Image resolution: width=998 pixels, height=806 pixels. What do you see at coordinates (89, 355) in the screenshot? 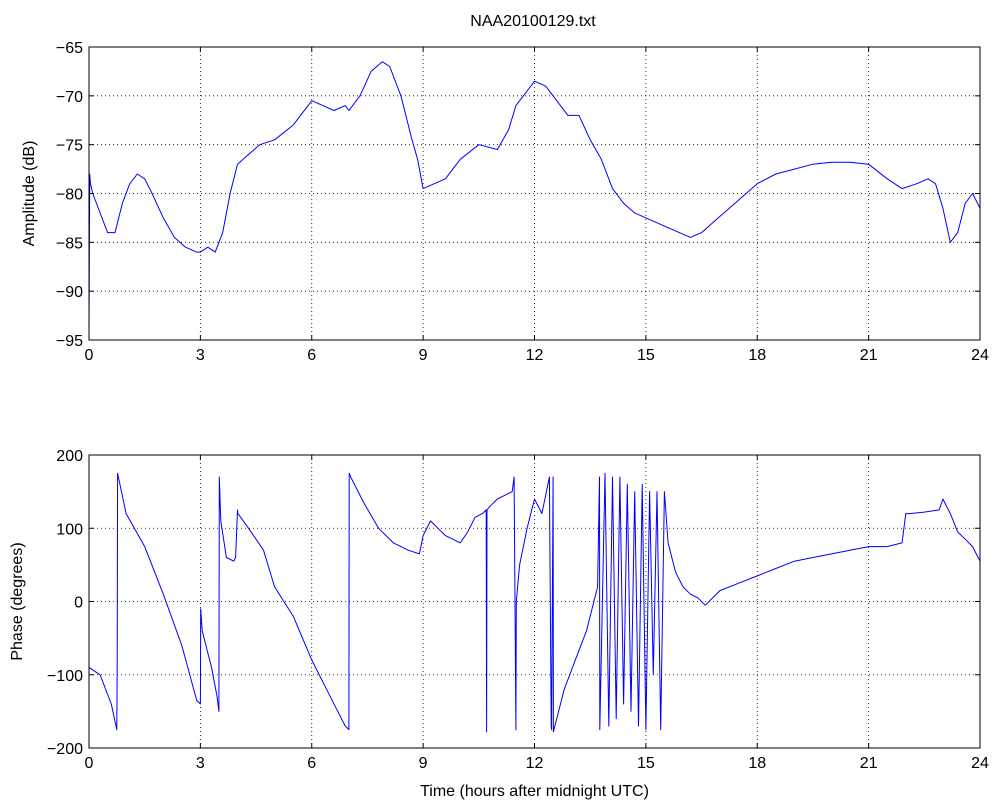
I see `amplitude-x-tick-label: 0` at bounding box center [89, 355].